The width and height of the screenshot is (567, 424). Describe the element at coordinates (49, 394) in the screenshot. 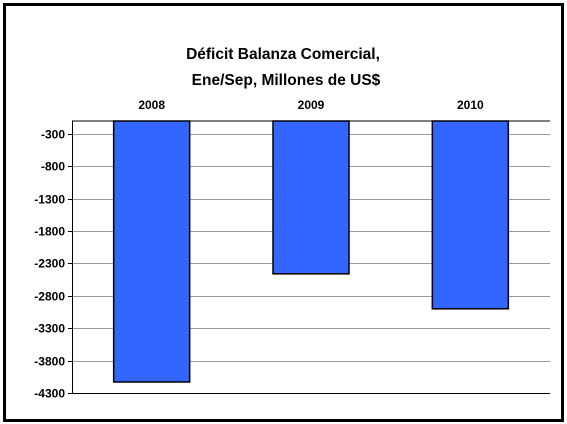

I see `y-tick-label: -4300` at that location.